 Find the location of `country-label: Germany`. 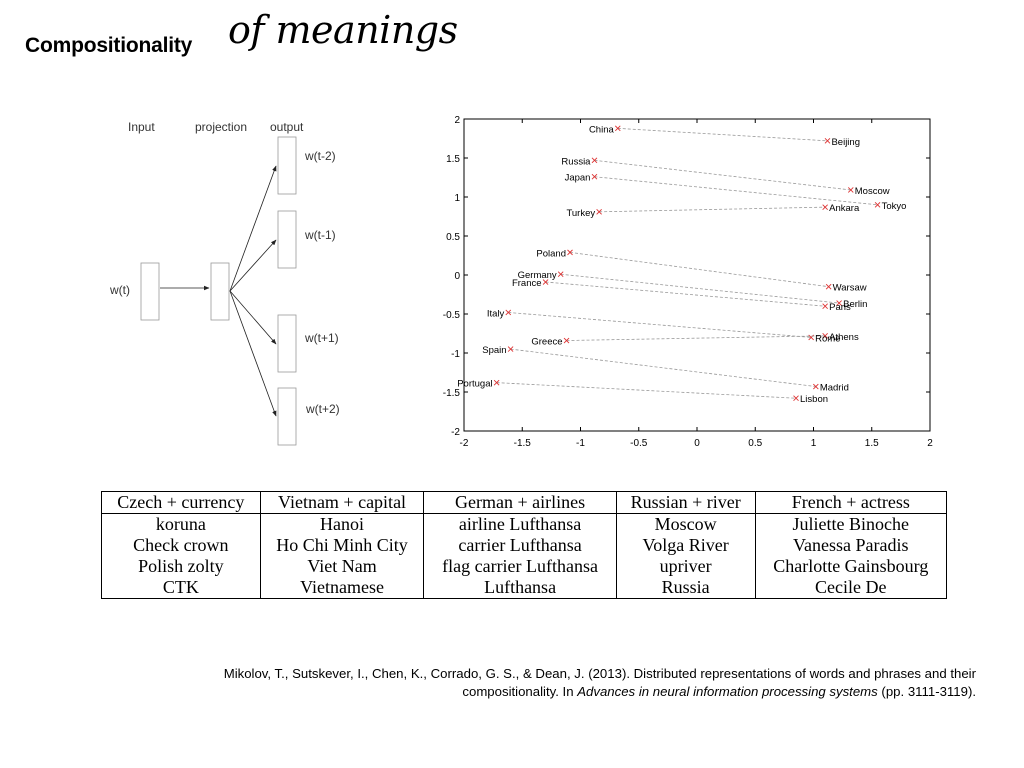

country-label: Germany is located at coordinates (537, 275).